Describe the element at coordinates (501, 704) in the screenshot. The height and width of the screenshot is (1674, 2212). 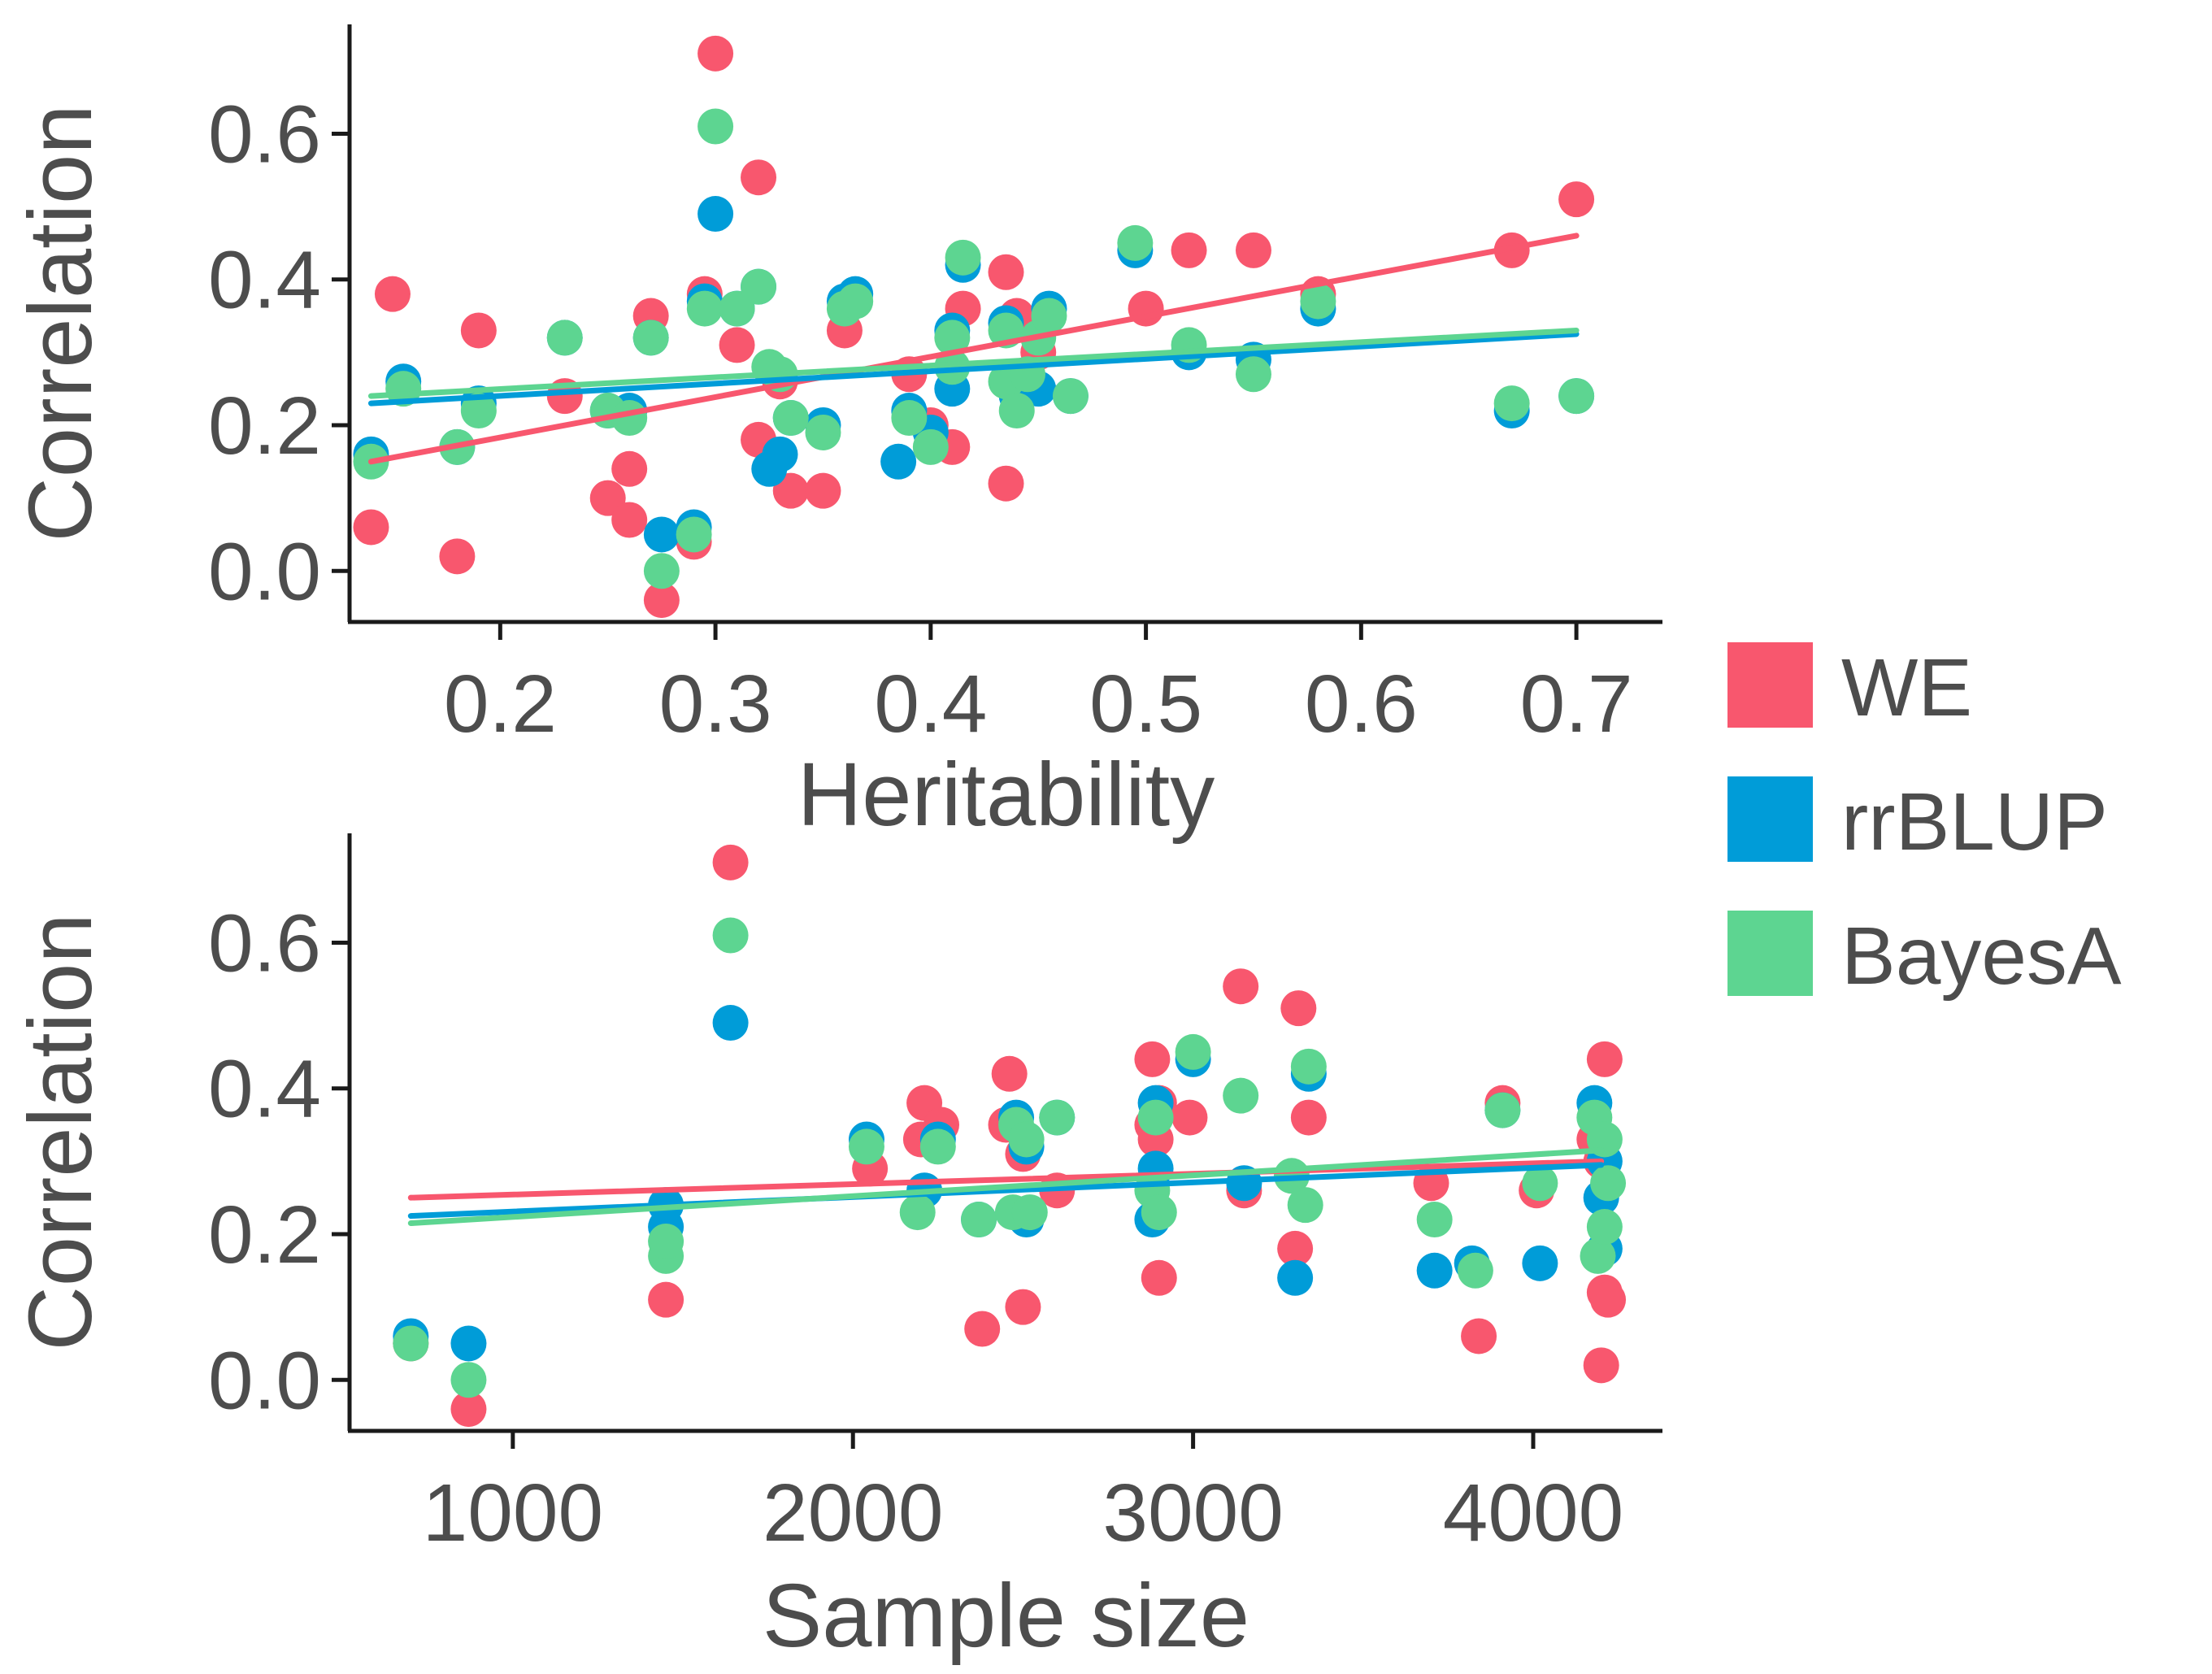
I see `x-tick-label: 0.2` at that location.